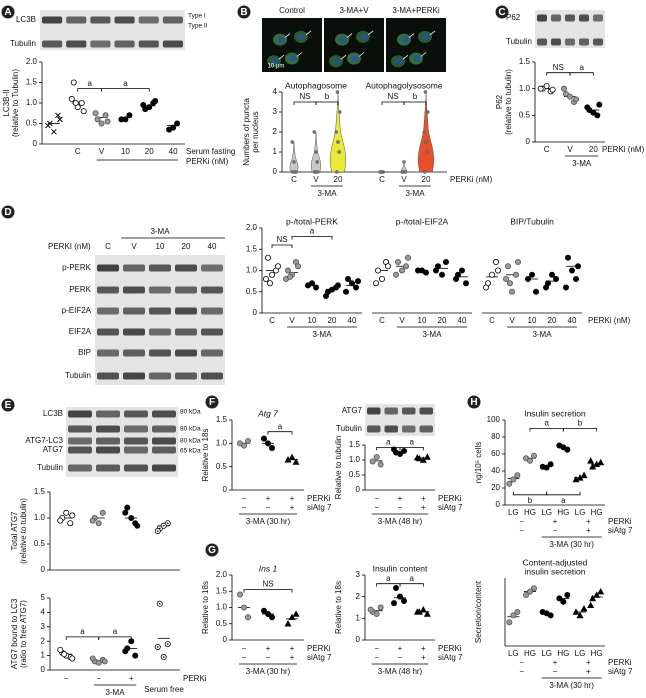 The height and width of the screenshot is (698, 646). What do you see at coordinates (494, 419) in the screenshot?
I see `y-tick-label: 100` at bounding box center [494, 419].